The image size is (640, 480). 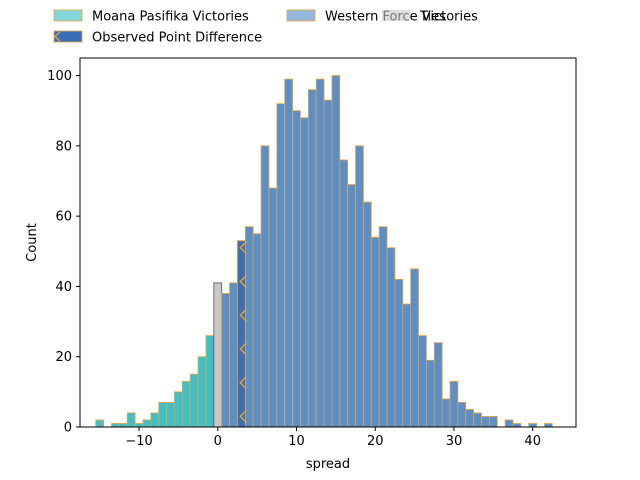 What do you see at coordinates (432, 17) in the screenshot?
I see `legend-label: Ties` at bounding box center [432, 17].